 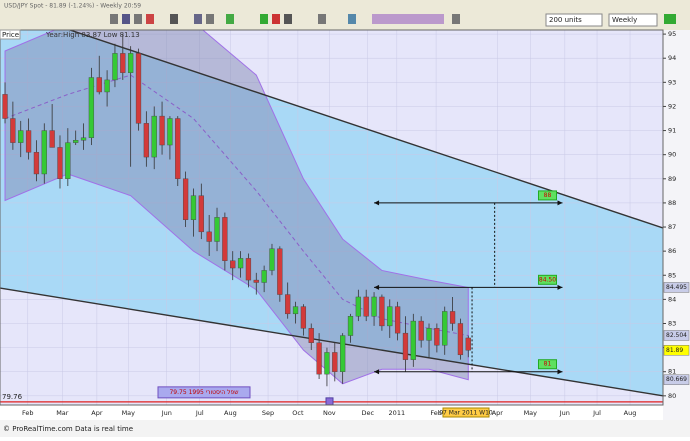 I want to click on cursor-label: 07 Mar 2011 W10, so click(x=466, y=413).